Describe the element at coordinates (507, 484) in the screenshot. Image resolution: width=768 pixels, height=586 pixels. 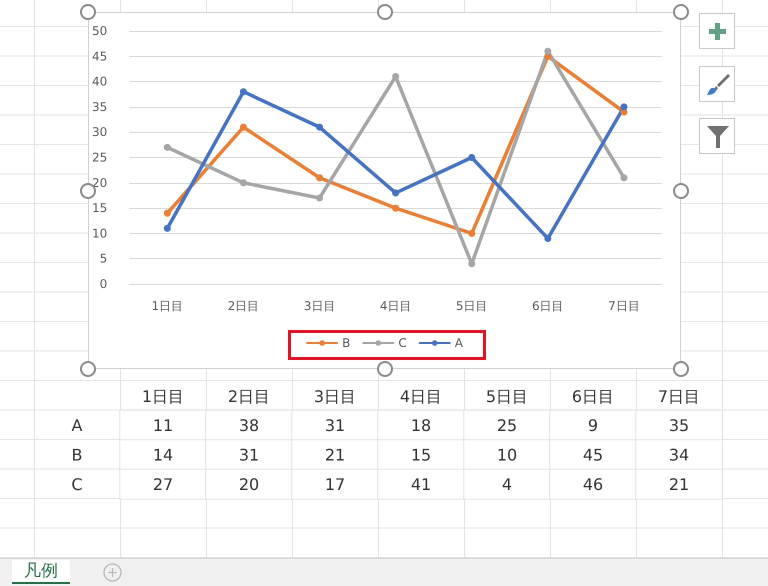
I see `data-label: 4` at that location.